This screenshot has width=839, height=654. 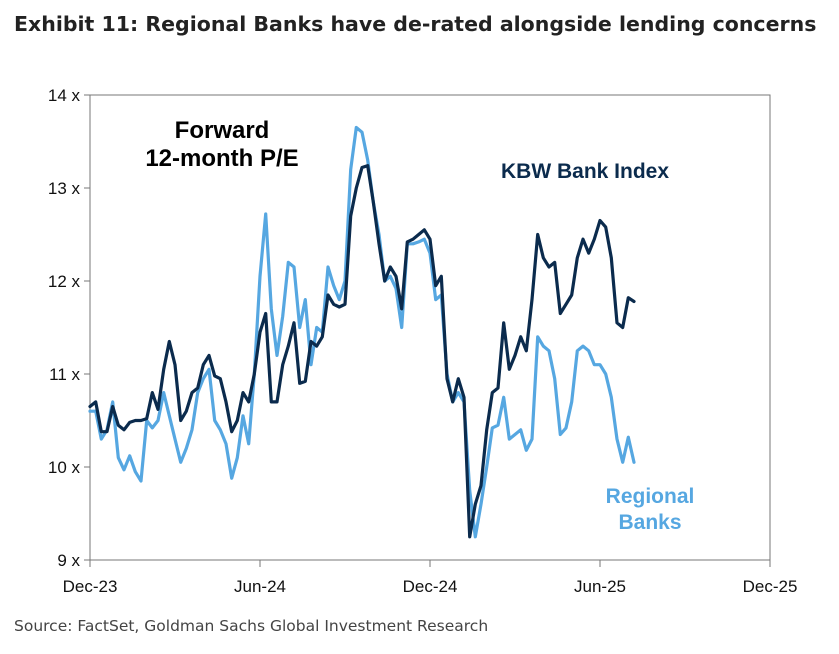 What do you see at coordinates (260, 586) in the screenshot?
I see `x-tick-label-1: Jun-24` at bounding box center [260, 586].